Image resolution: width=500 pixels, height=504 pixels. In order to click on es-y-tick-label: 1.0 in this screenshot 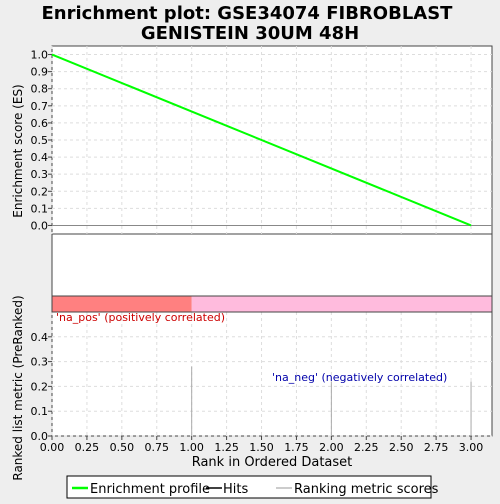, I will do `click(40, 55)`.